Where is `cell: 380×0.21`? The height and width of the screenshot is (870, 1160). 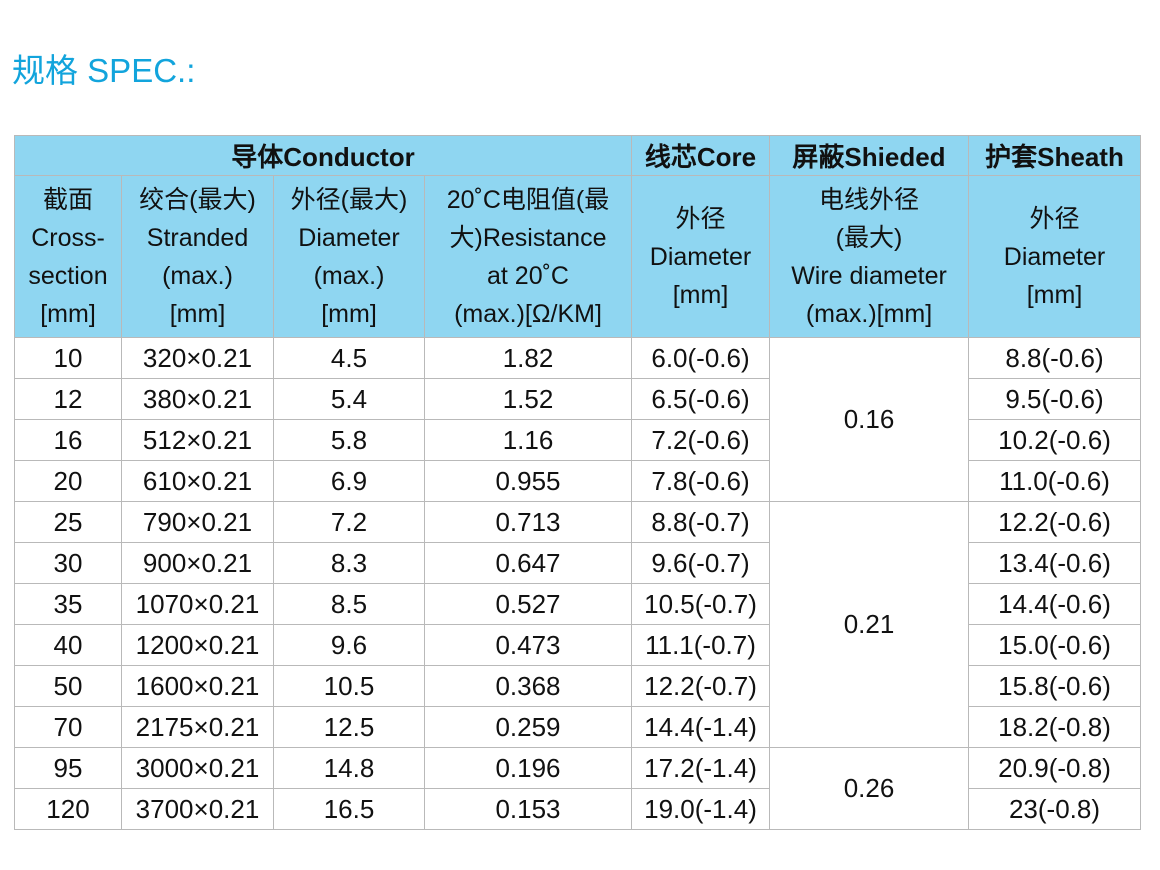
cell: 380×0.21 is located at coordinates (197, 399).